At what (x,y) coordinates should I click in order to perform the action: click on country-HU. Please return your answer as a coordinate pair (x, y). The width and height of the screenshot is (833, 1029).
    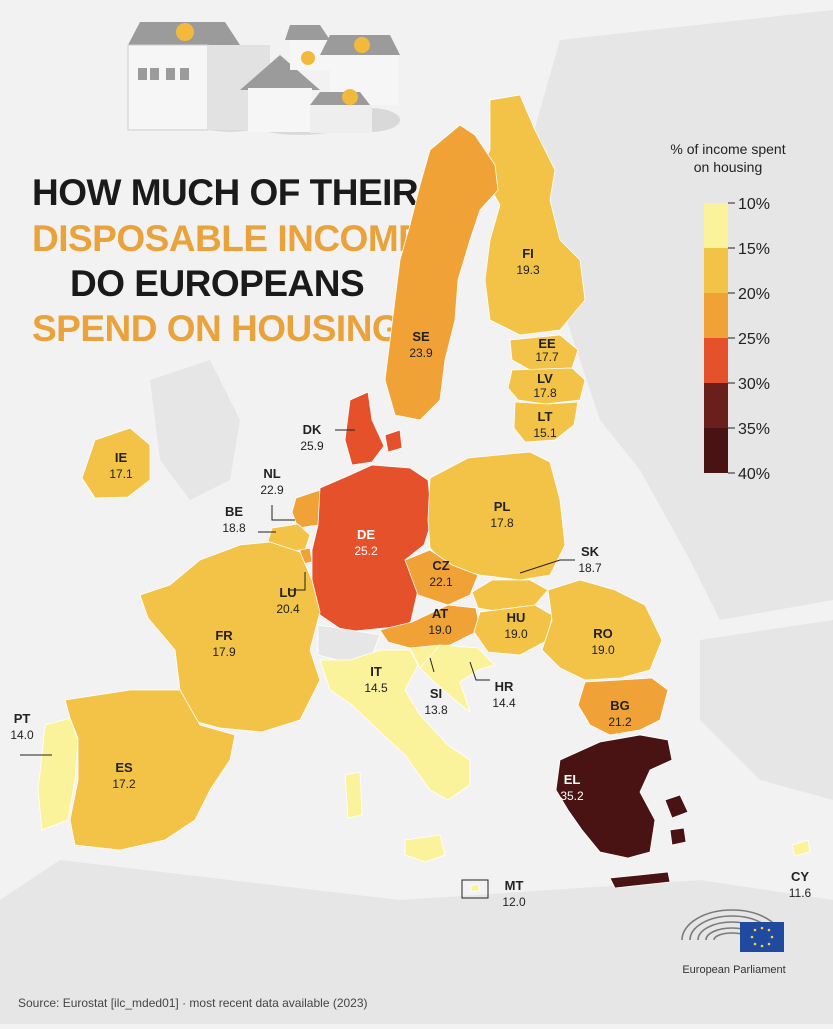
    Looking at the image, I should click on (513, 630).